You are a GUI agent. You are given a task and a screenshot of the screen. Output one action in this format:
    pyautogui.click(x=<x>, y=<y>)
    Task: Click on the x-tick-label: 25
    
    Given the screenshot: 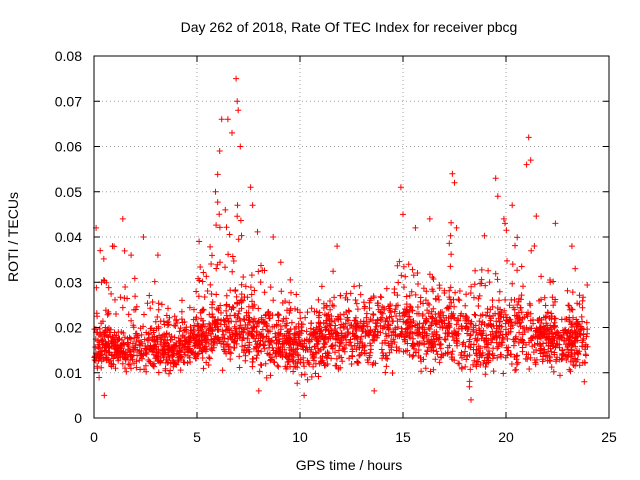 What is the action you would take?
    pyautogui.click(x=609, y=437)
    